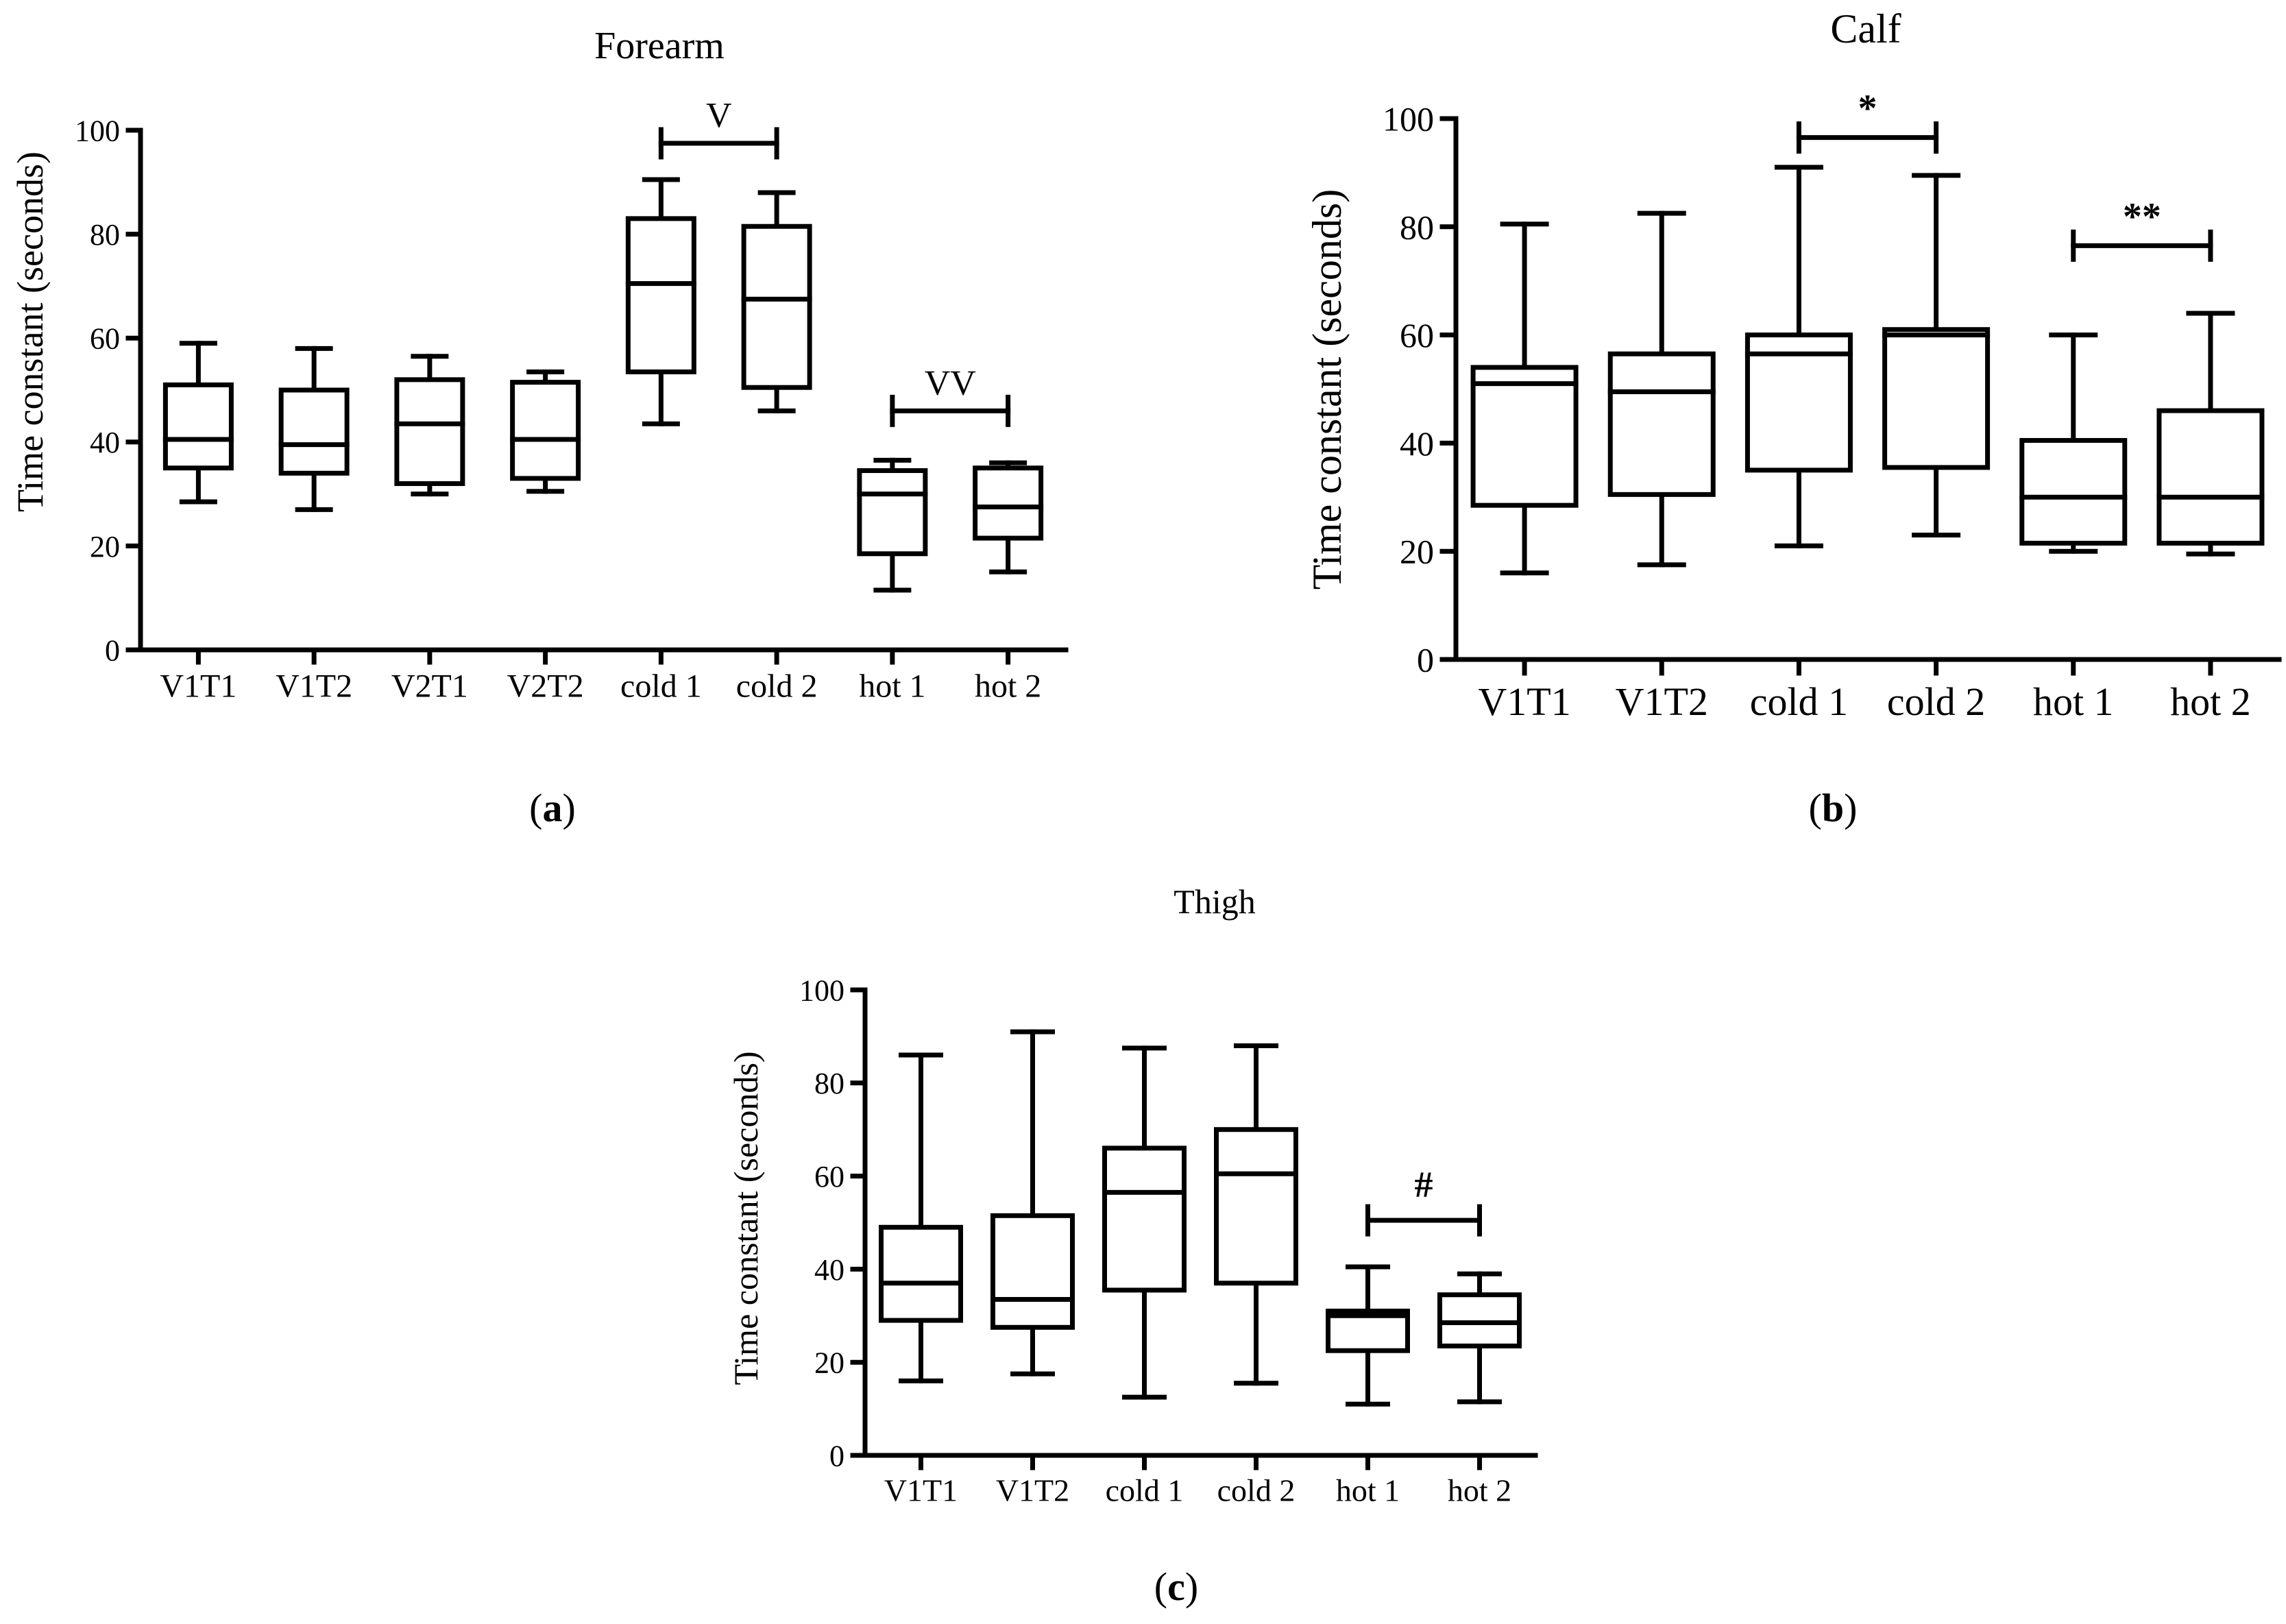 Image resolution: width=2286 pixels, height=1624 pixels. Describe the element at coordinates (553, 808) in the screenshot. I see `panel-label: (a)` at that location.